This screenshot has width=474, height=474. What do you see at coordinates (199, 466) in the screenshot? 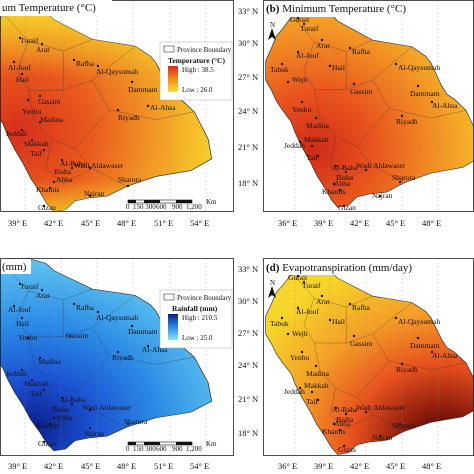
I see `x-tick: 54° E` at bounding box center [199, 466].